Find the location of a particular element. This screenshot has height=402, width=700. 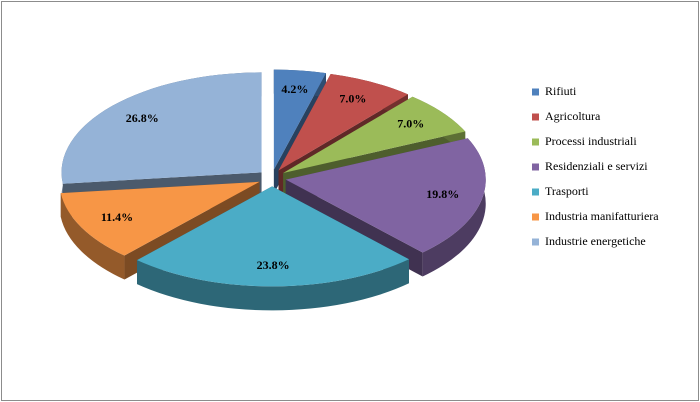

legend-label: Industrie energetiche is located at coordinates (595, 241).